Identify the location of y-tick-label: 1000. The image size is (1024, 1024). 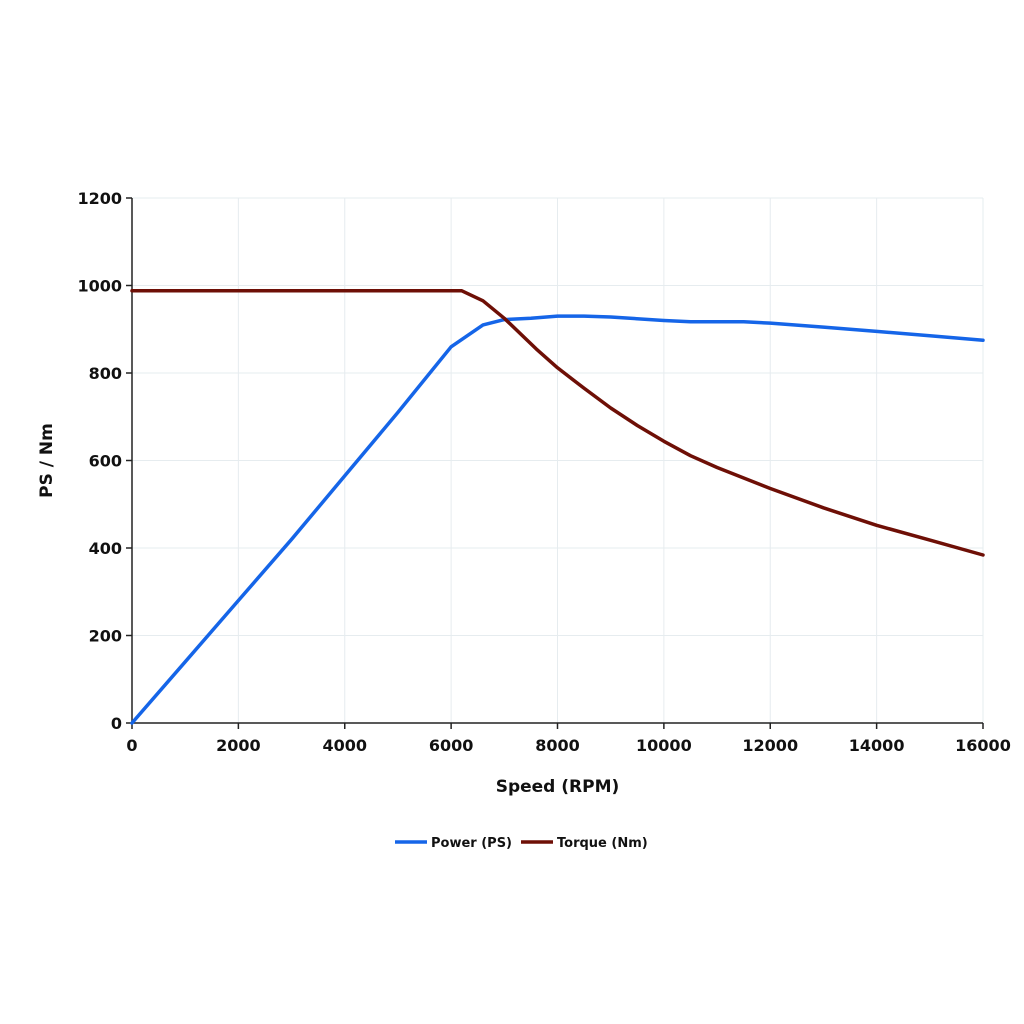
(99, 286).